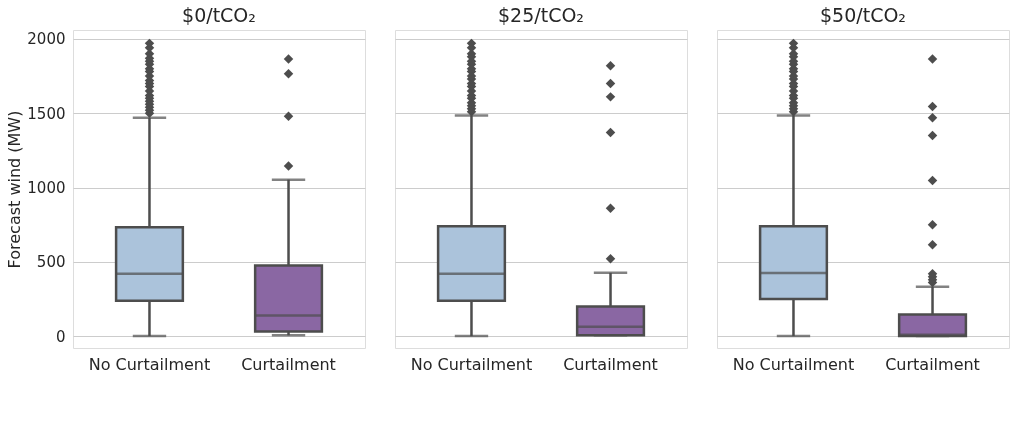 This screenshot has height=421, width=1030. Describe the element at coordinates (46, 188) in the screenshot. I see `y-tick-label: 1000` at that location.